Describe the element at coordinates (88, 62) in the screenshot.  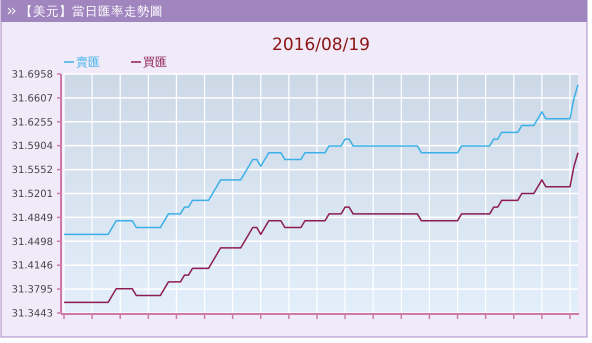
I see `legend-label: 賣匯` at that location.